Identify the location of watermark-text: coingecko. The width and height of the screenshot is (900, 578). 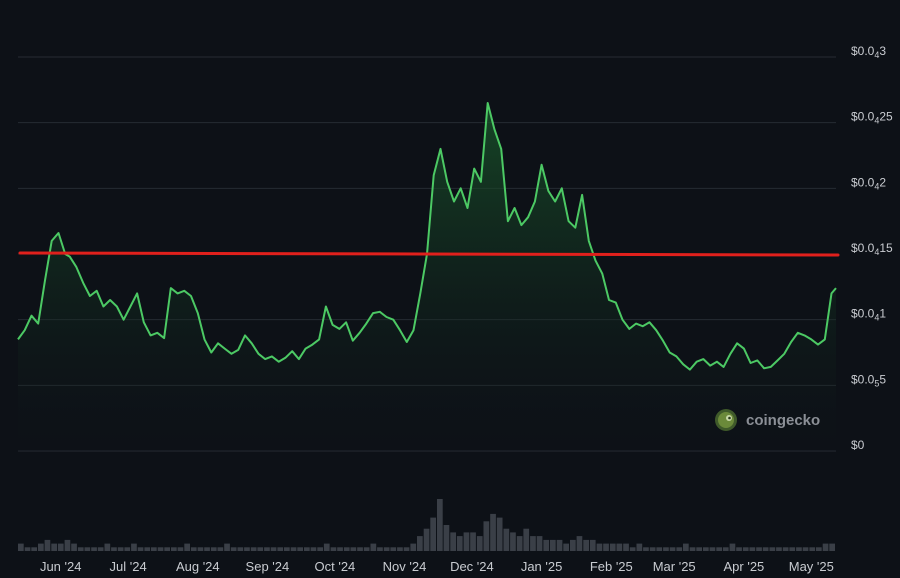
(783, 420).